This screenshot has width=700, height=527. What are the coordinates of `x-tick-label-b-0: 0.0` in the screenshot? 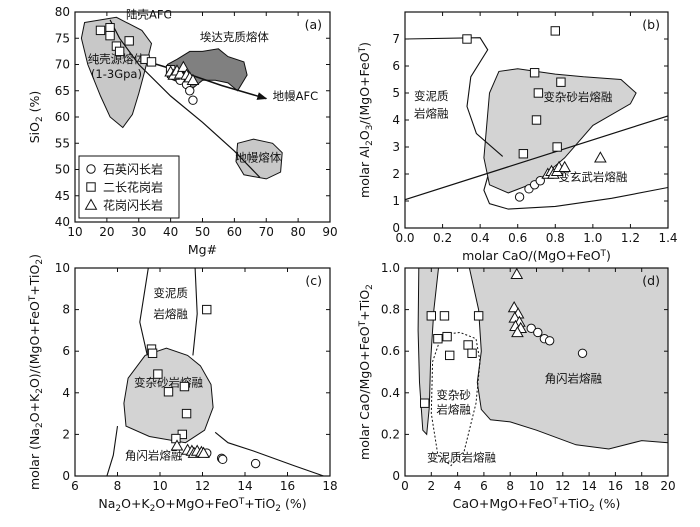 It's located at (404, 238).